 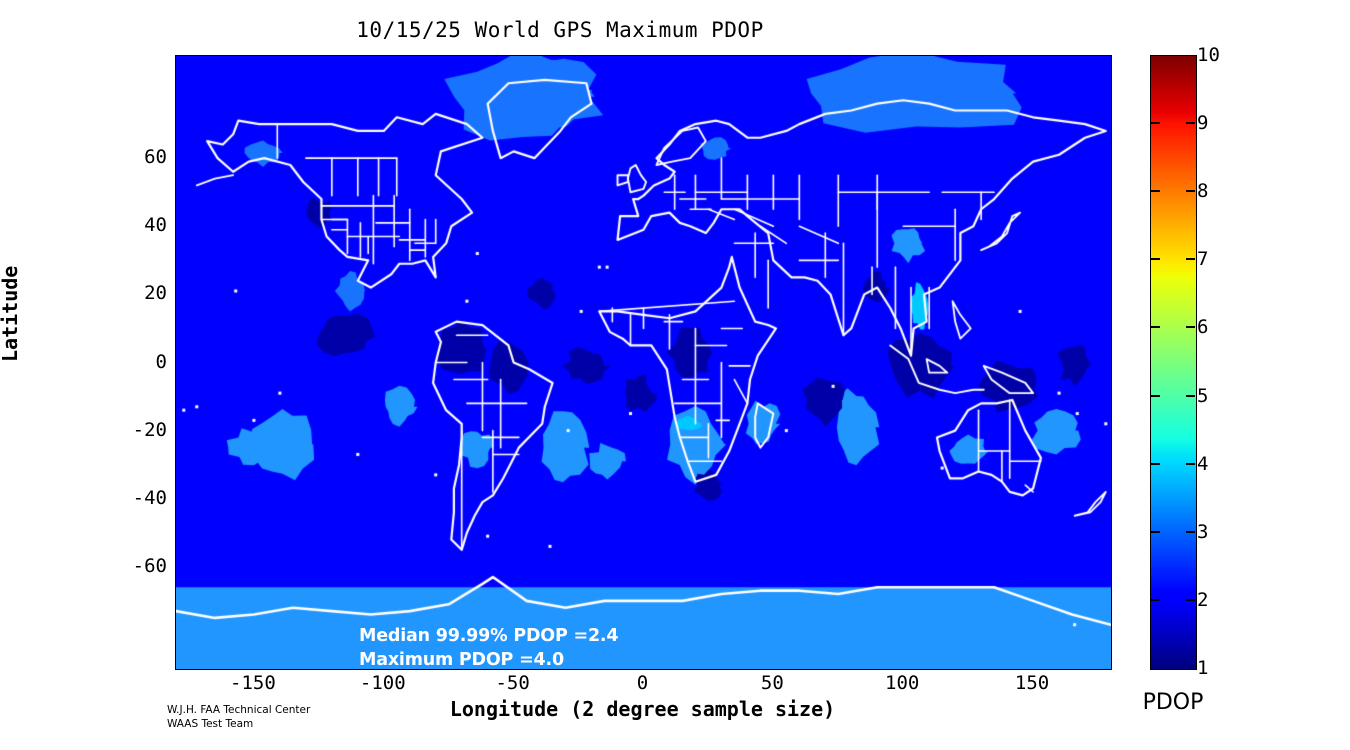 I want to click on colorbar-gradient, so click(x=1173, y=362).